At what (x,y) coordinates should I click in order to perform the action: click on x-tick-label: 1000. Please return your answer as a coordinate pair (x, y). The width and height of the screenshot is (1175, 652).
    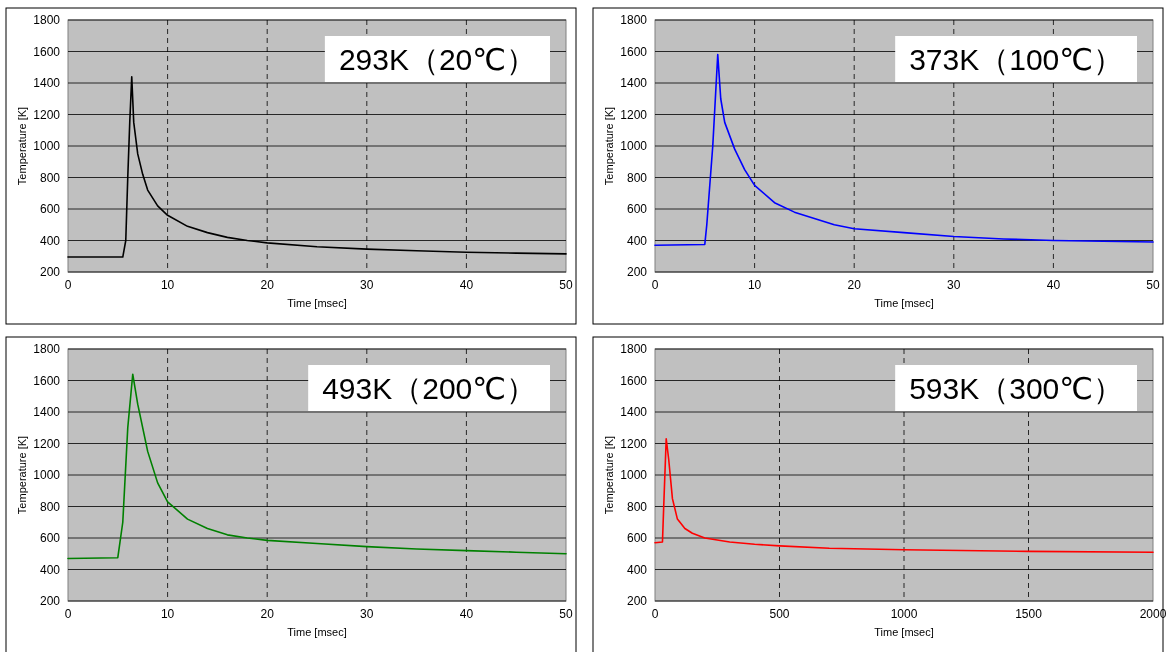
    Looking at the image, I should click on (904, 614).